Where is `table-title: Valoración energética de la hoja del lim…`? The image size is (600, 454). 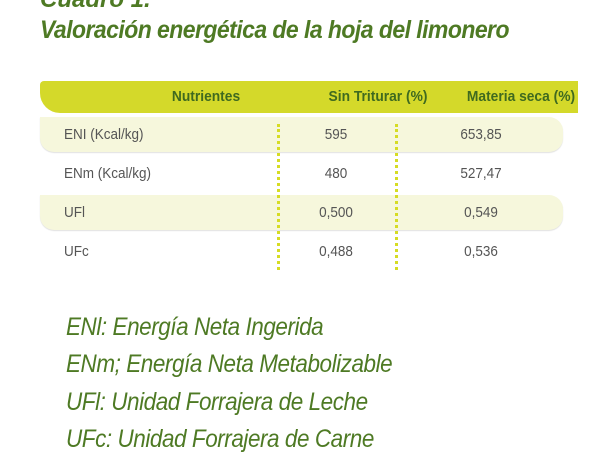 table-title: Valoración energética de la hoja del lim… is located at coordinates (275, 30).